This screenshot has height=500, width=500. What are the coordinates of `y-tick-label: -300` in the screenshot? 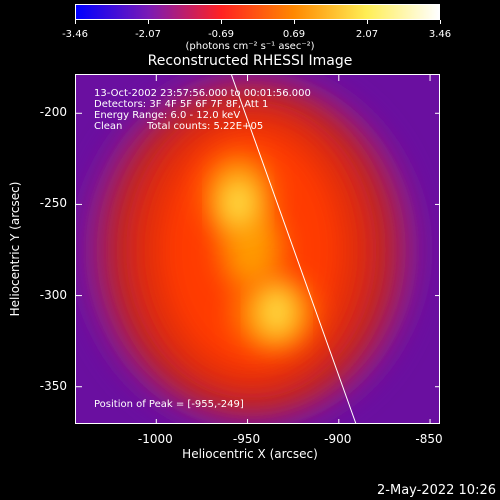 It's located at (53, 294).